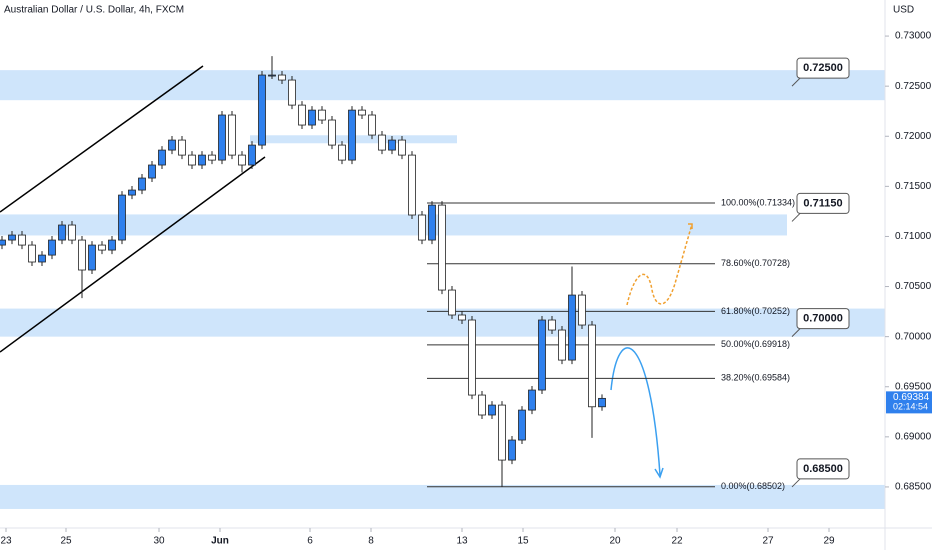 This screenshot has width=932, height=555. What do you see at coordinates (6, 541) in the screenshot?
I see `x-tick-label: 23` at bounding box center [6, 541].